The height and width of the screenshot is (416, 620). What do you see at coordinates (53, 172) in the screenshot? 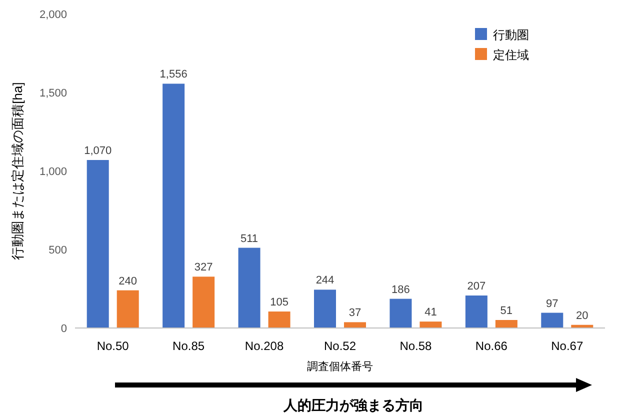
I see `y-tick-label: 1,000` at bounding box center [53, 172].